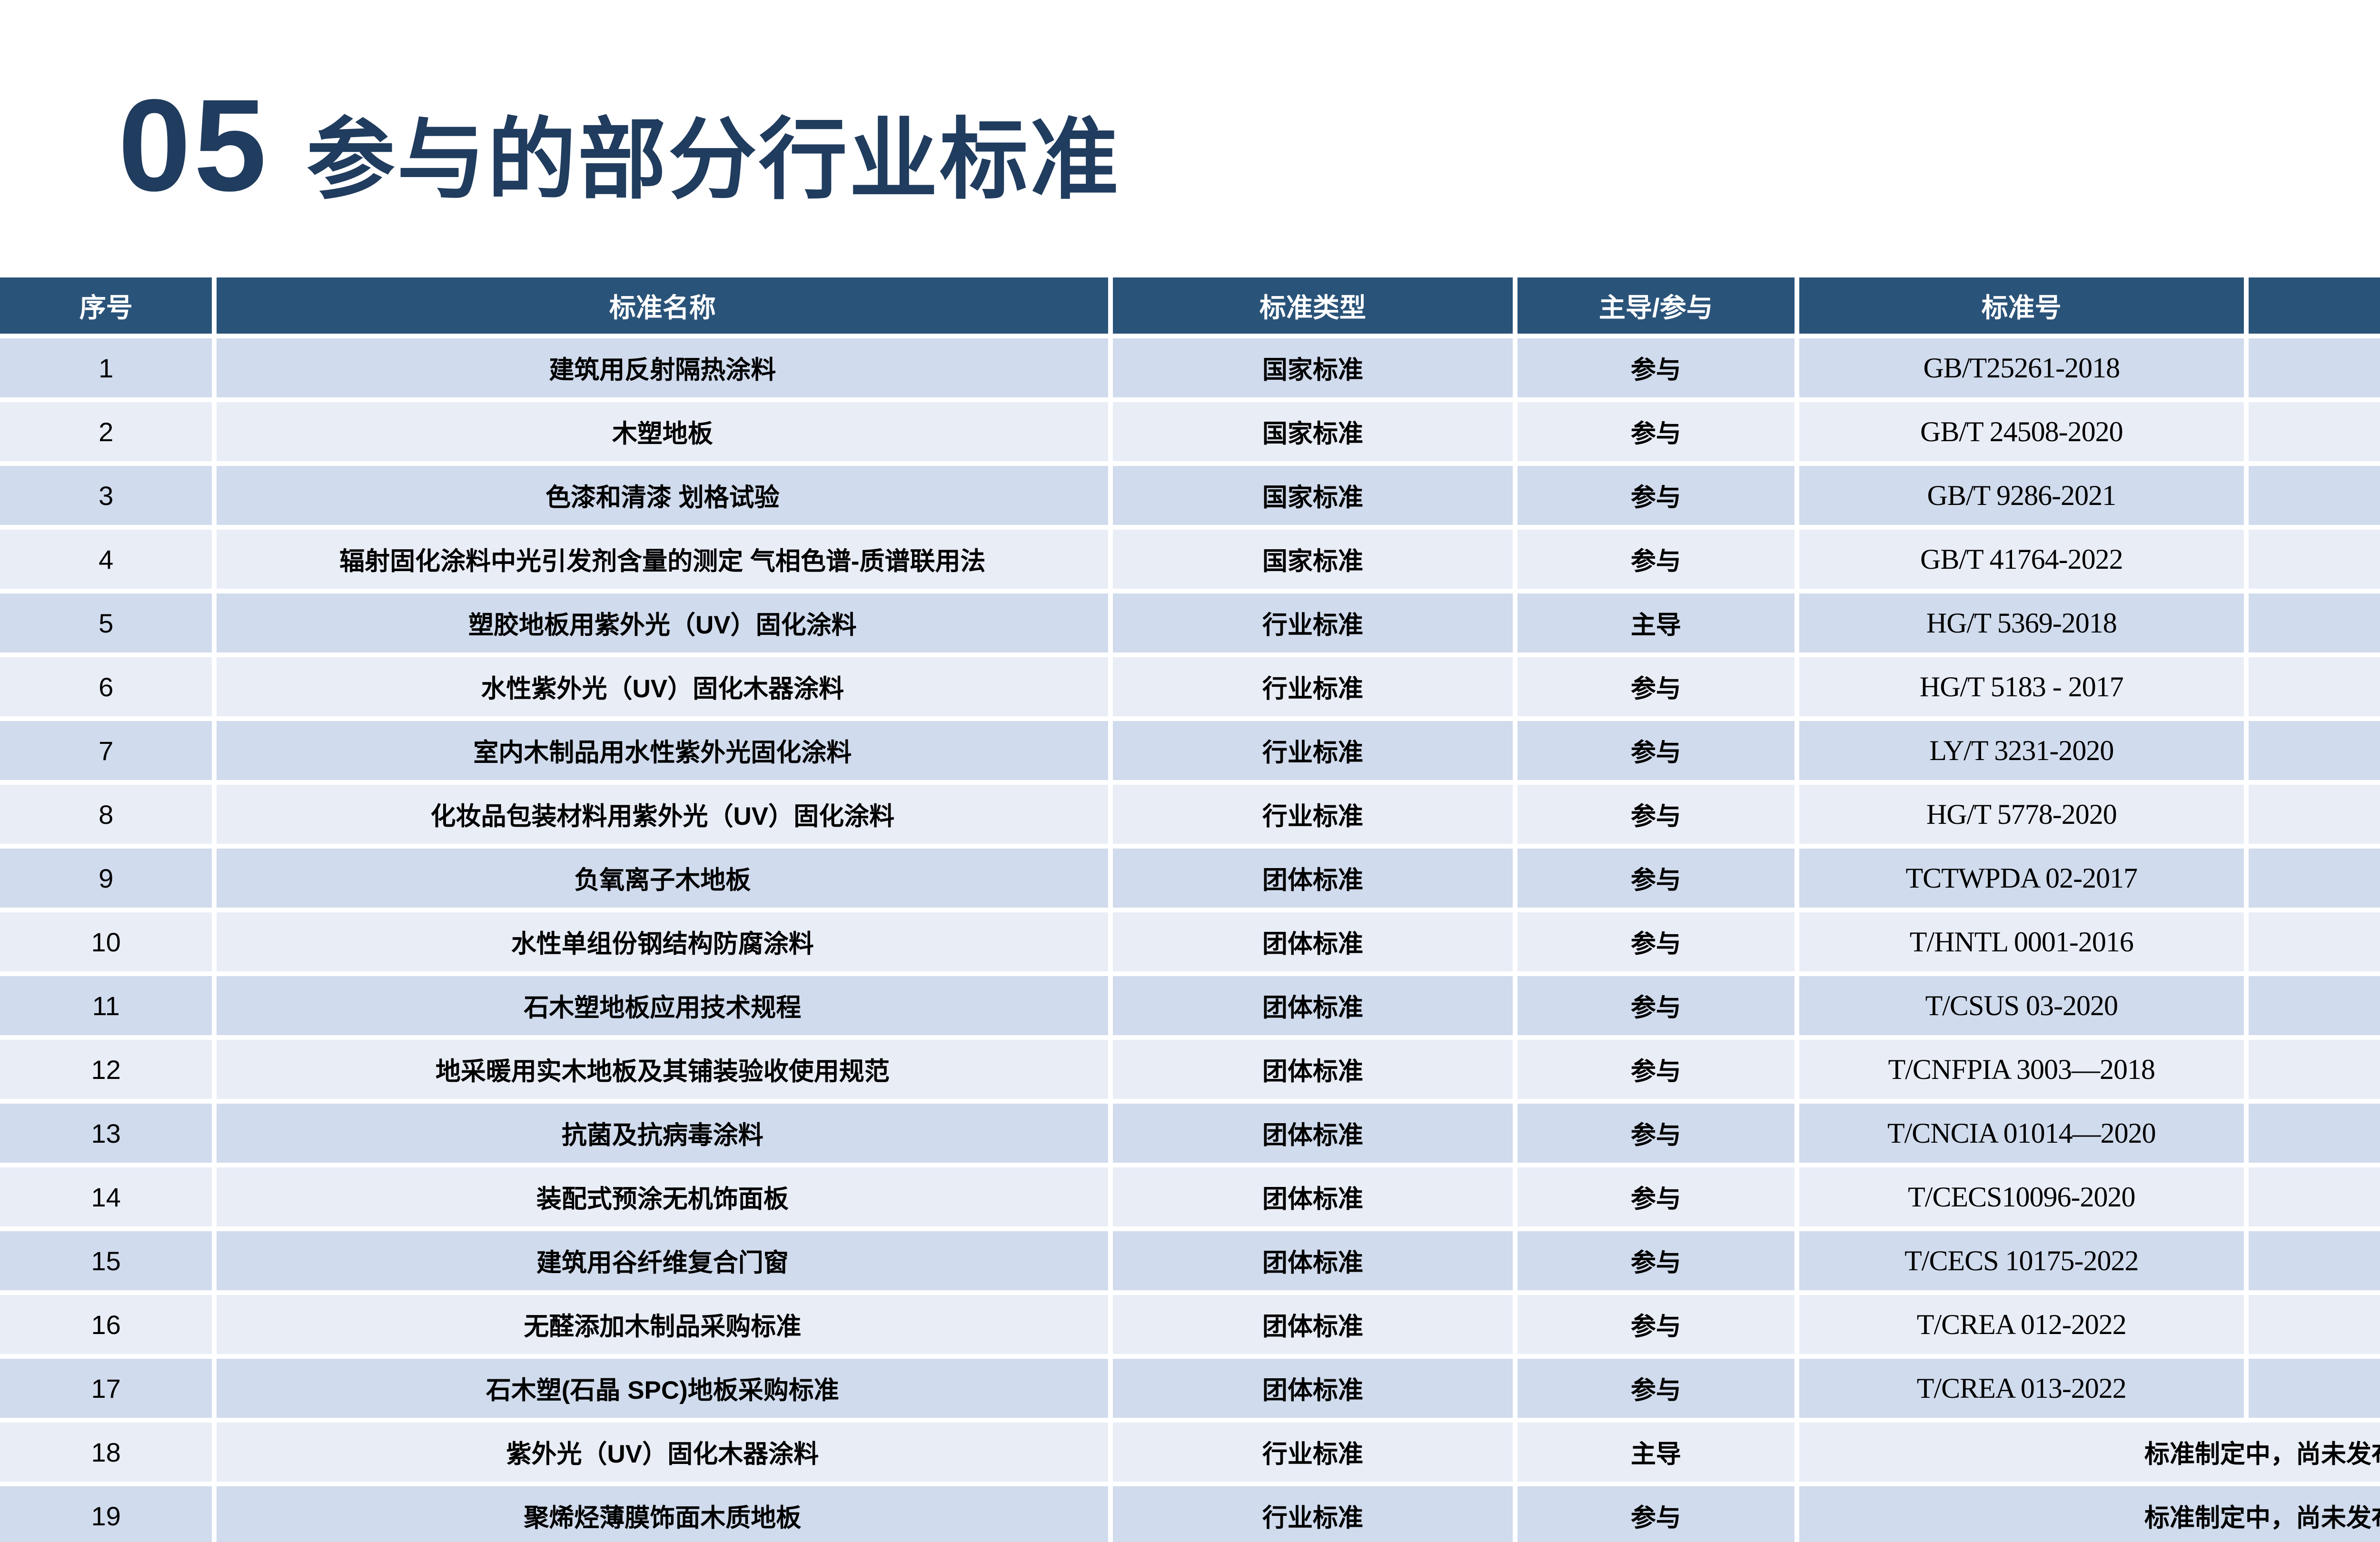  I want to click on cell-publish-date: 2020-11-24, so click(2314, 1133).